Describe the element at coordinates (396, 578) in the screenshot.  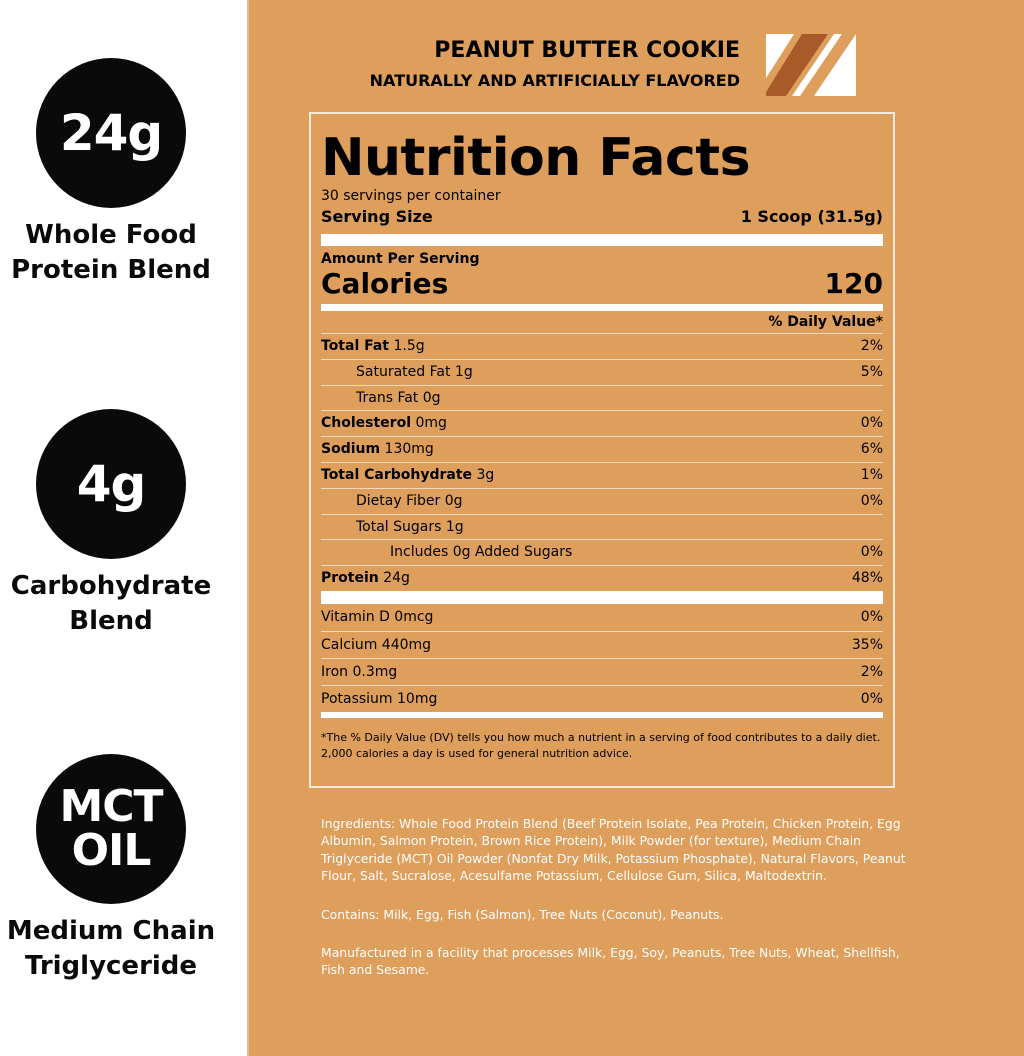
I see `nutrient-amount: 24g` at that location.